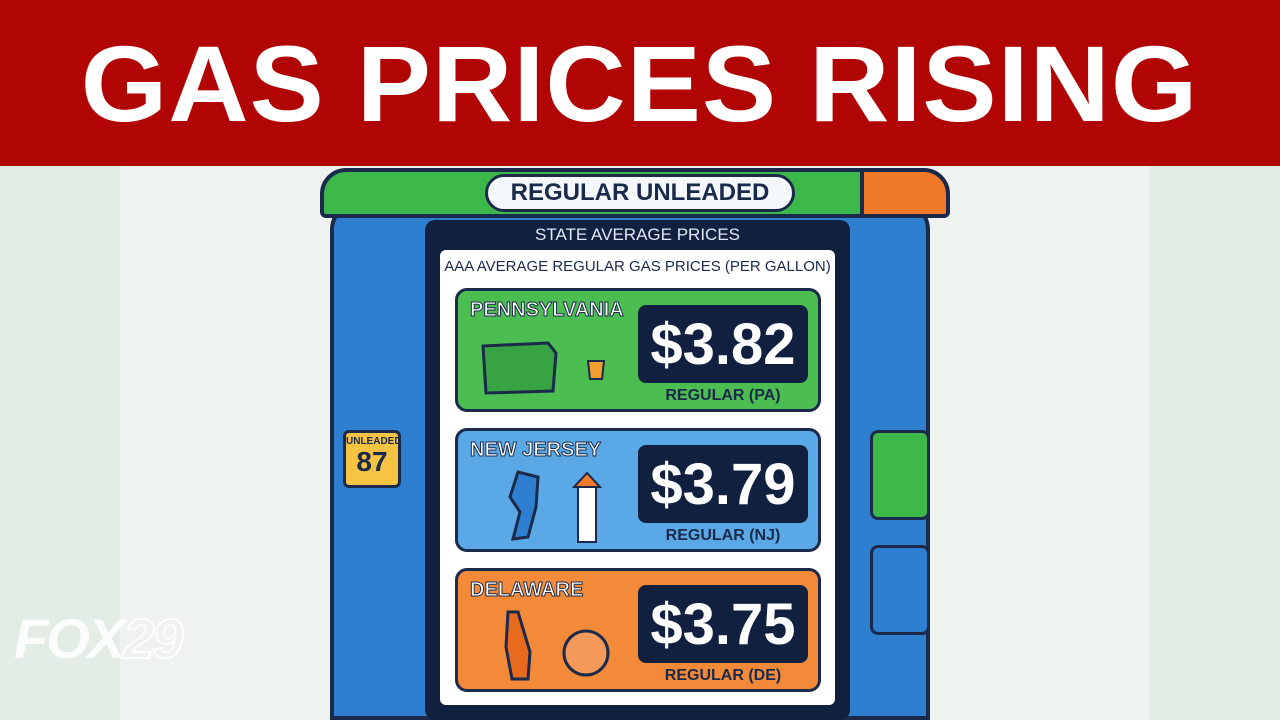 This screenshot has width=1280, height=720. Describe the element at coordinates (547, 310) in the screenshot. I see `state-name: PENNSYLVANIA` at that location.